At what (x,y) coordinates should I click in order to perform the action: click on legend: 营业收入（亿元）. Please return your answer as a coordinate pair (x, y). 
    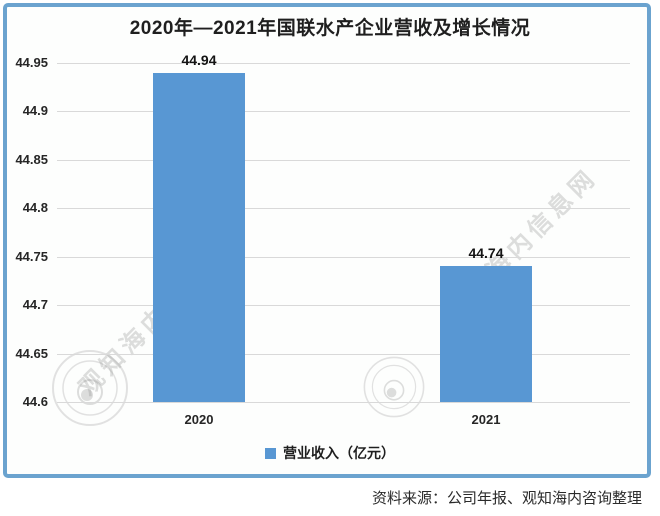
    Looking at the image, I should click on (330, 453).